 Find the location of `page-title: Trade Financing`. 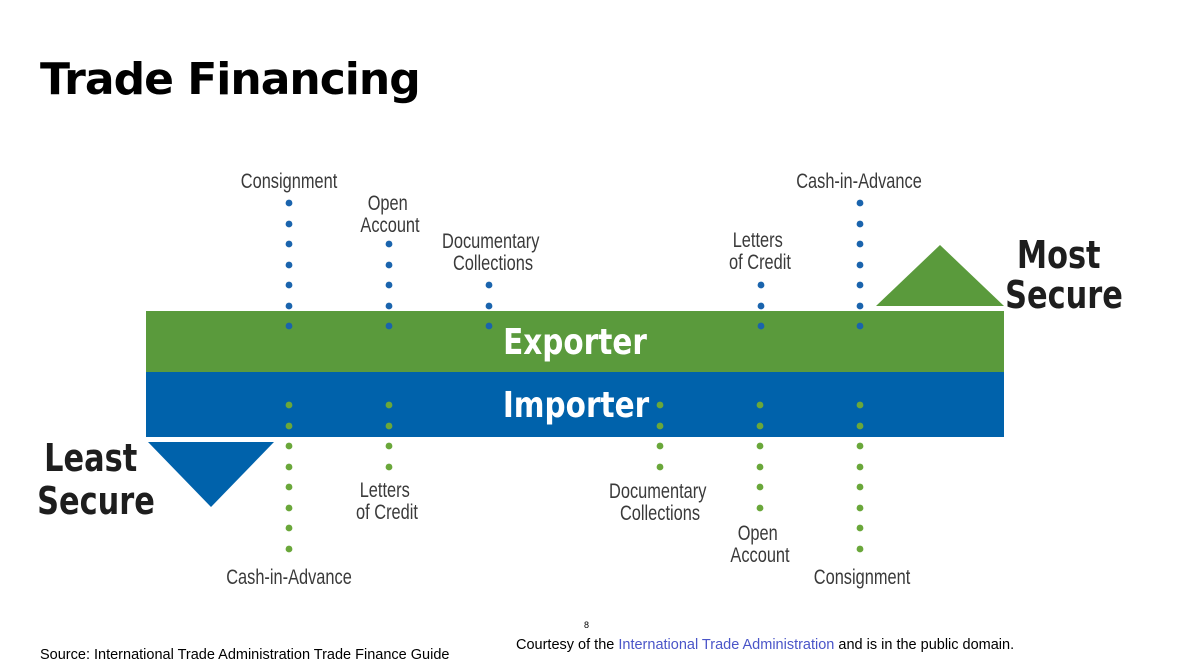

page-title: Trade Financing is located at coordinates (230, 79).